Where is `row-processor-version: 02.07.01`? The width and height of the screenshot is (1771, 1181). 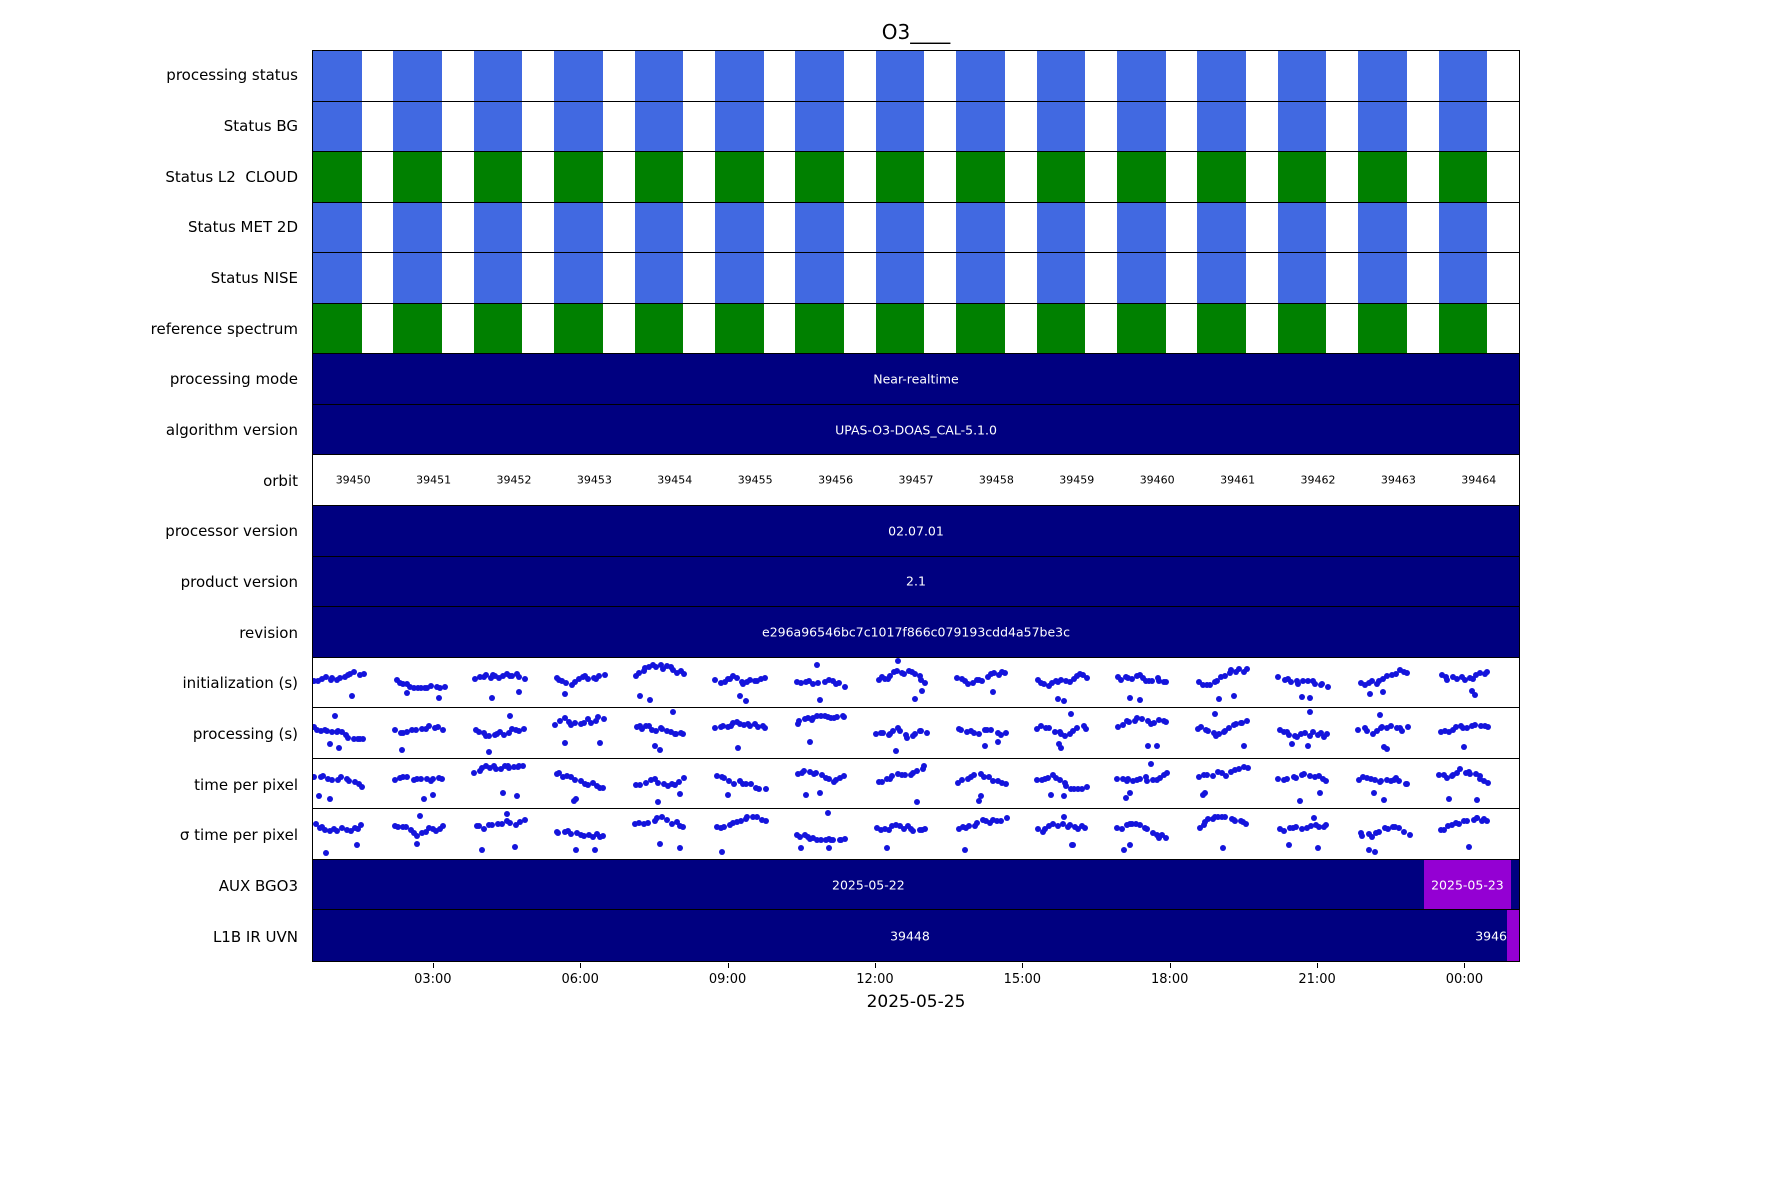 row-processor-version: 02.07.01 is located at coordinates (916, 531).